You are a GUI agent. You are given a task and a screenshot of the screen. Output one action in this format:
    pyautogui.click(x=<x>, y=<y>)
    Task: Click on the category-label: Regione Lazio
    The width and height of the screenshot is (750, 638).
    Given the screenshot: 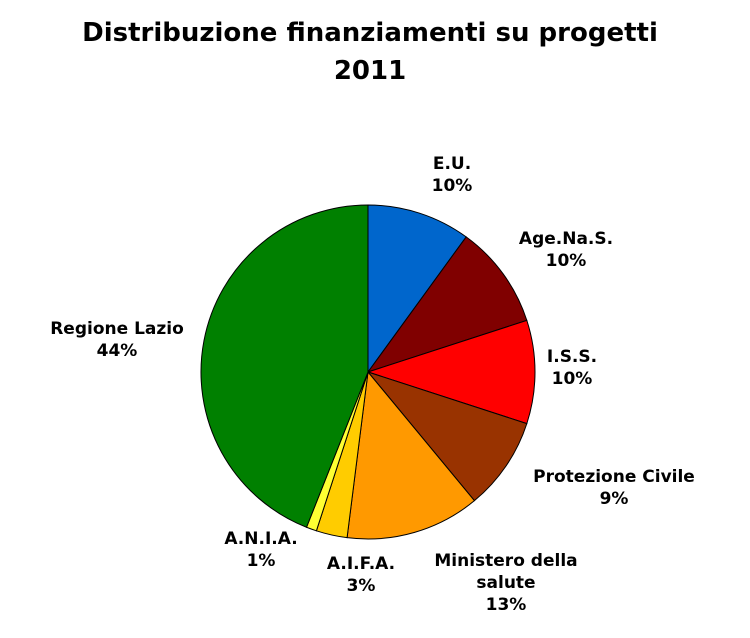 What is the action you would take?
    pyautogui.click(x=117, y=329)
    